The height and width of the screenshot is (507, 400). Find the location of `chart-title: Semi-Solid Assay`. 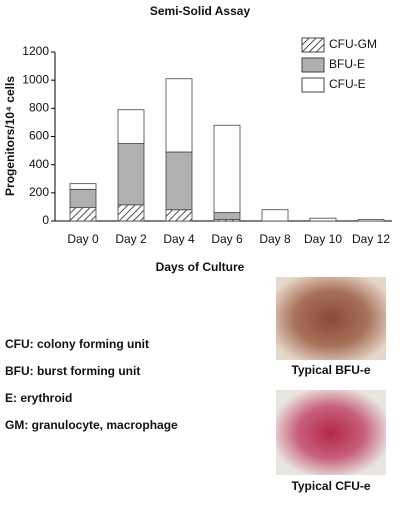

chart-title: Semi-Solid Assay is located at coordinates (200, 11).